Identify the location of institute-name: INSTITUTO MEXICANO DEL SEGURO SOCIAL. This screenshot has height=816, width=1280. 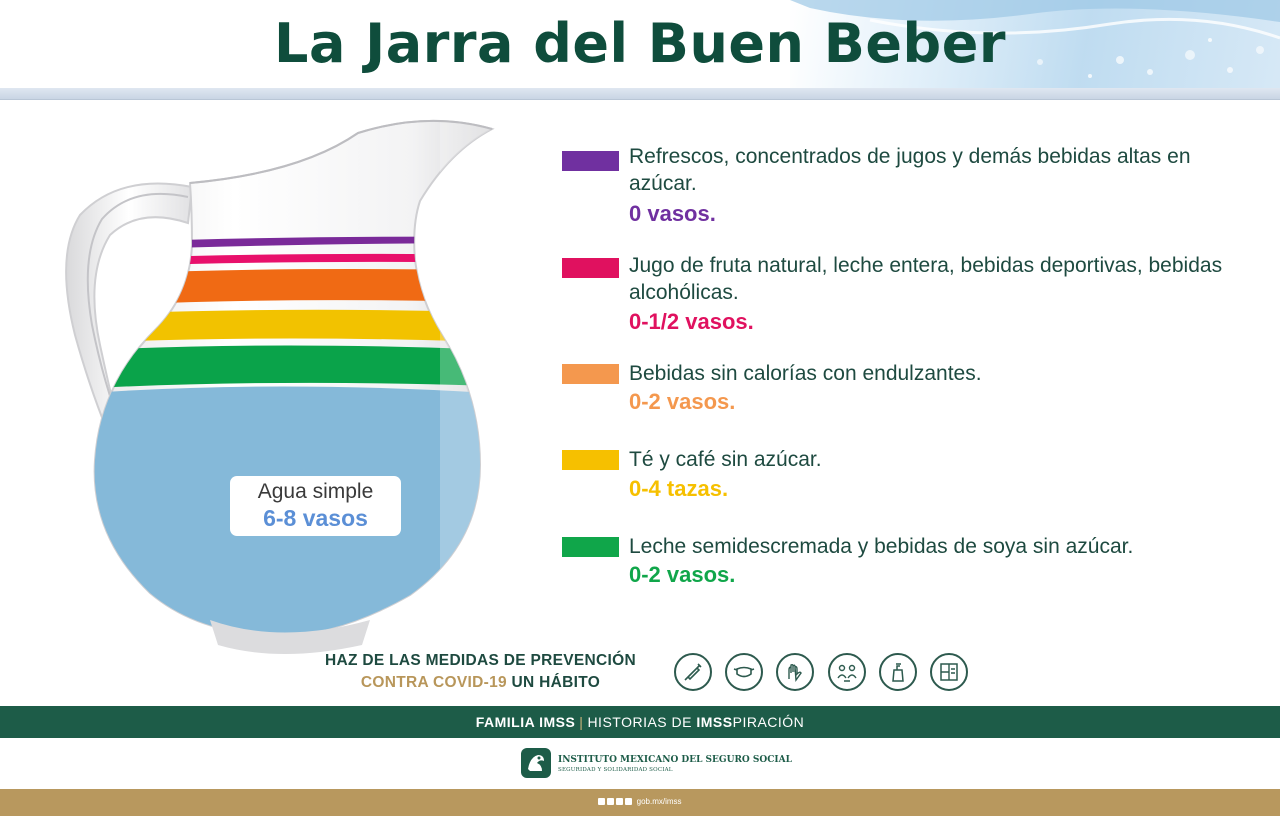
(675, 760).